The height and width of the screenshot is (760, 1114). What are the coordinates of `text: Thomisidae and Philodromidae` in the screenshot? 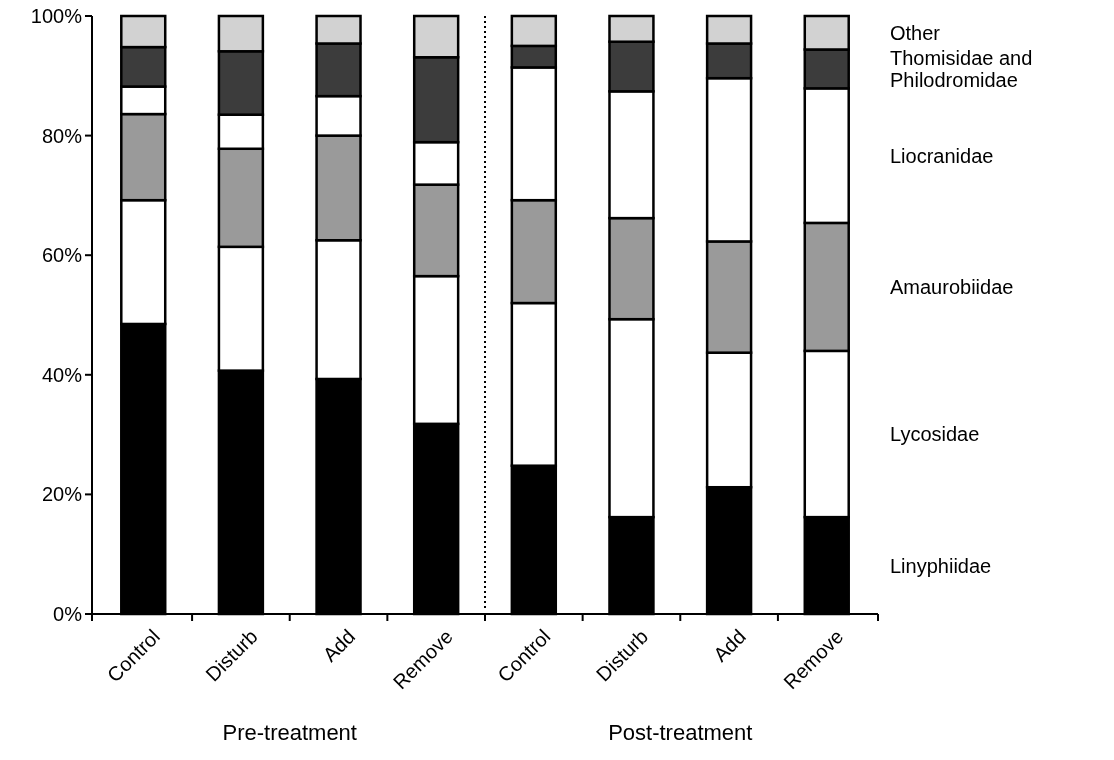 It's located at (961, 68).